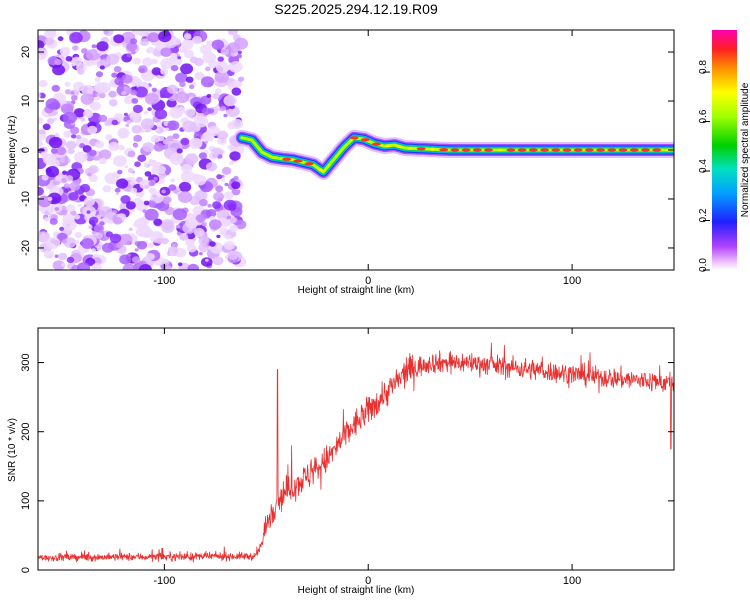 The image size is (750, 600). Describe the element at coordinates (453, 154) in the screenshot. I see `signal-track` at that location.